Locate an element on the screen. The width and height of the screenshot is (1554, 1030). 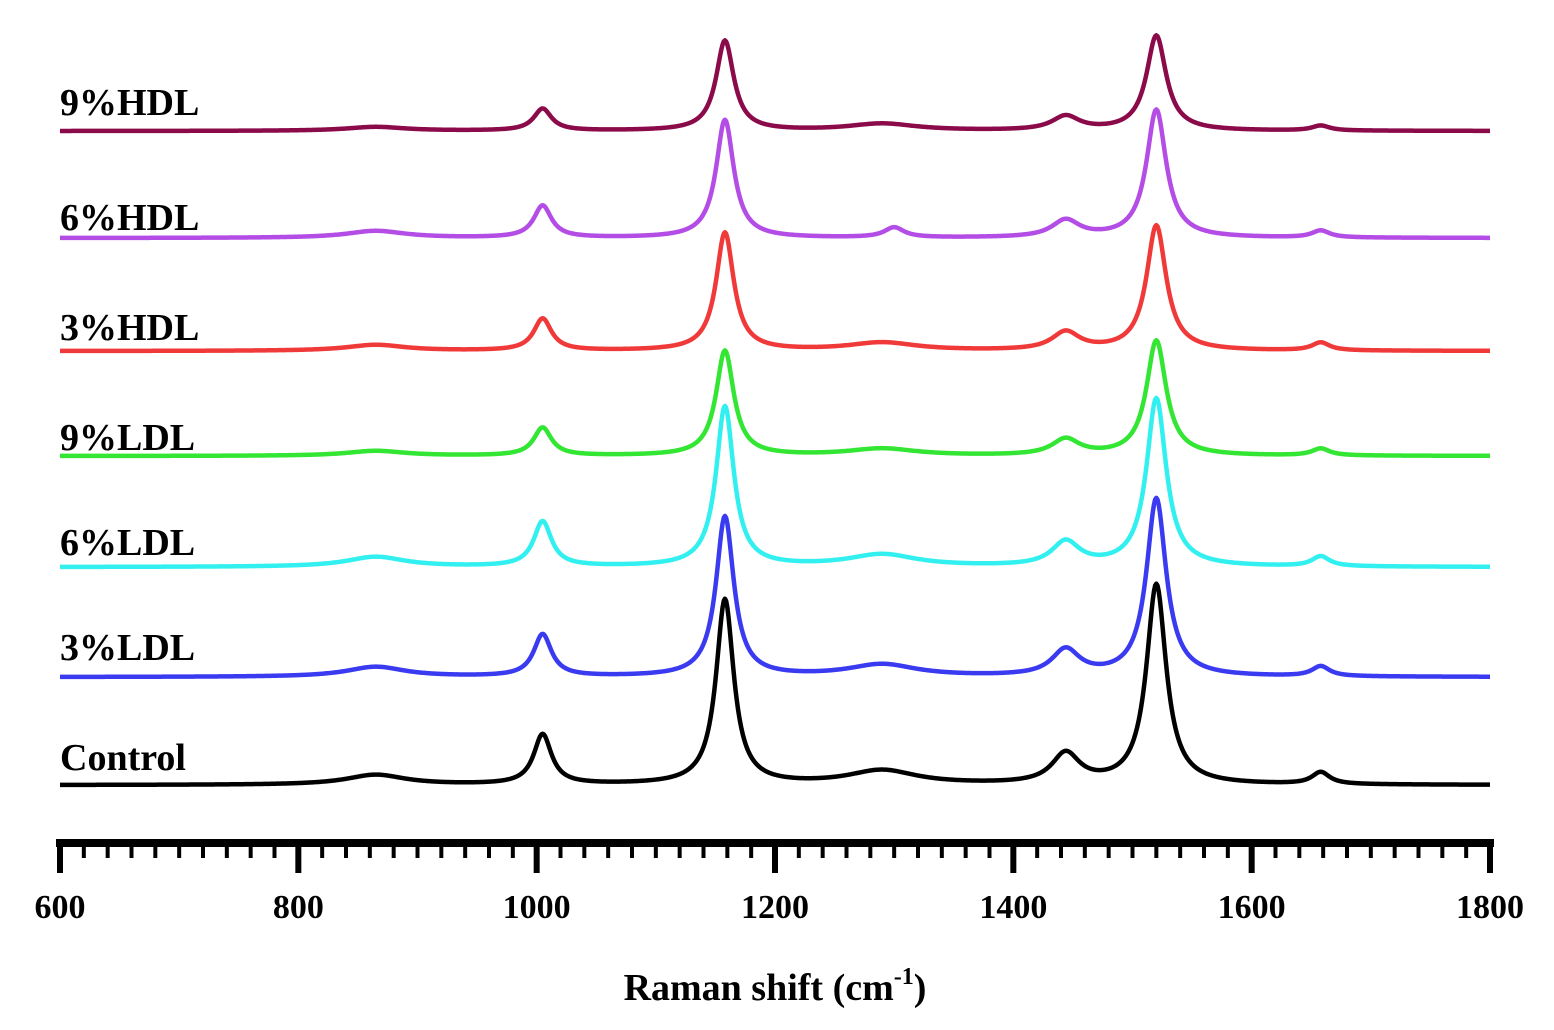
x-tick-label-600: 600 is located at coordinates (60, 907).